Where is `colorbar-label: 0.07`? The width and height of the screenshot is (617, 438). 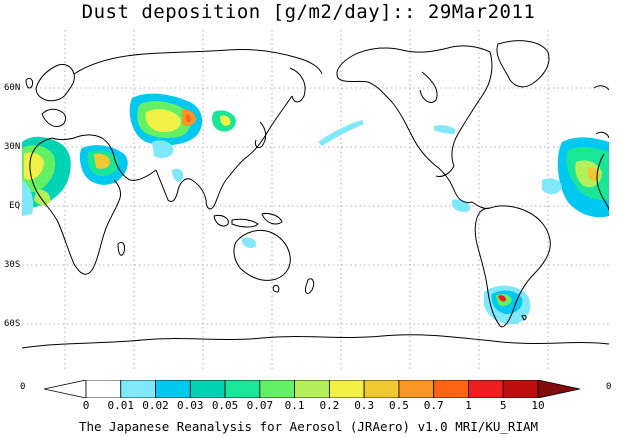
colorbar-label: 0.07 is located at coordinates (260, 405).